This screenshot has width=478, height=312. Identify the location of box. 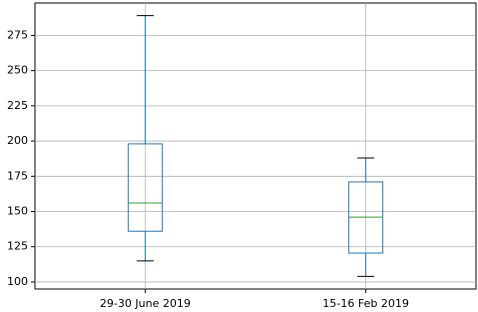
(145, 187).